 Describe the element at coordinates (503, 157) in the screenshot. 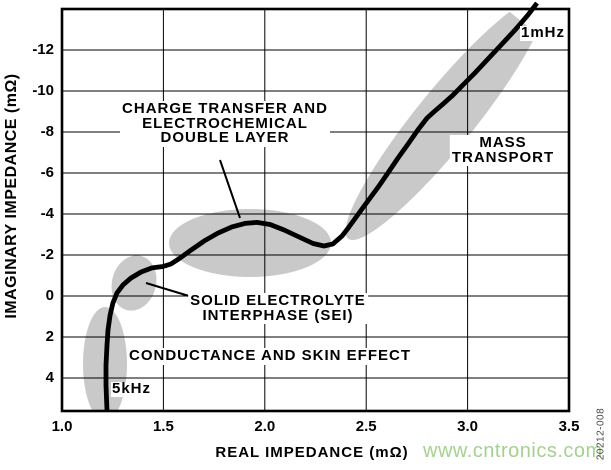

I see `annotation-line: TRANSPORT` at that location.